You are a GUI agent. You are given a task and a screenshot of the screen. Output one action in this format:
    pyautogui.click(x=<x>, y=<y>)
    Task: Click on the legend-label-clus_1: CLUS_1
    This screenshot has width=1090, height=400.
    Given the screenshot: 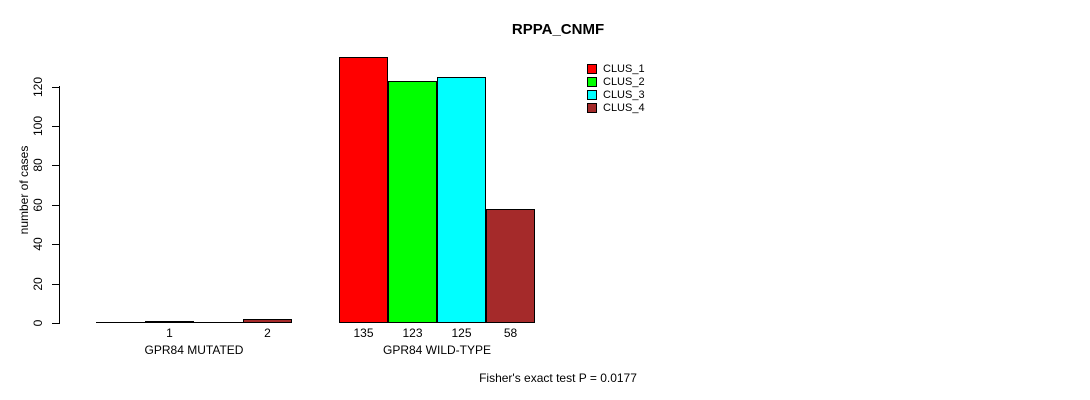 What is the action you would take?
    pyautogui.click(x=624, y=69)
    